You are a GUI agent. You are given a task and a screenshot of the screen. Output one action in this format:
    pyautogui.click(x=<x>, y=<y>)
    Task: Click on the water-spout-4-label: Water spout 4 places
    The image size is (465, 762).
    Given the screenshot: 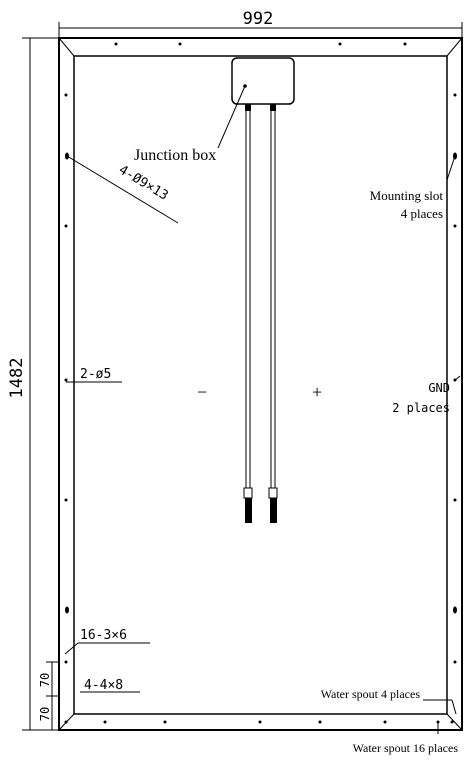 What is the action you would take?
    pyautogui.click(x=371, y=694)
    